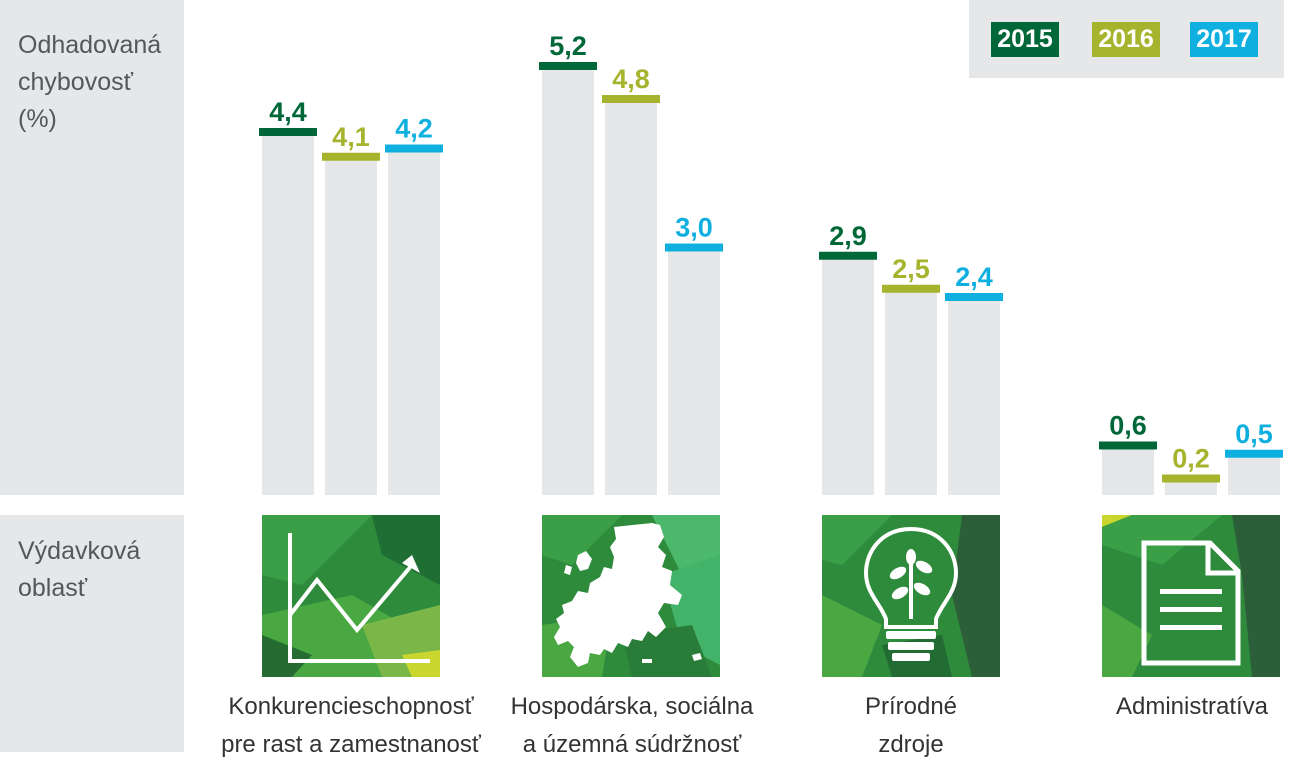  What do you see at coordinates (53, 588) in the screenshot?
I see `row-label-line-2: oblasť` at bounding box center [53, 588].